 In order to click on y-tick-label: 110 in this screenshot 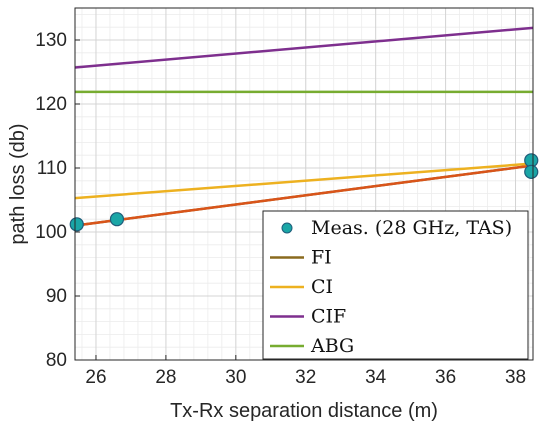, I will do `click(52, 168)`.